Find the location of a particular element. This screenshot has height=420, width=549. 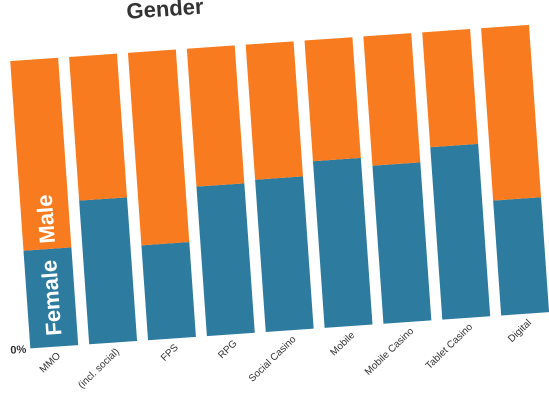

x-tick-label-3: RPG is located at coordinates (227, 349).